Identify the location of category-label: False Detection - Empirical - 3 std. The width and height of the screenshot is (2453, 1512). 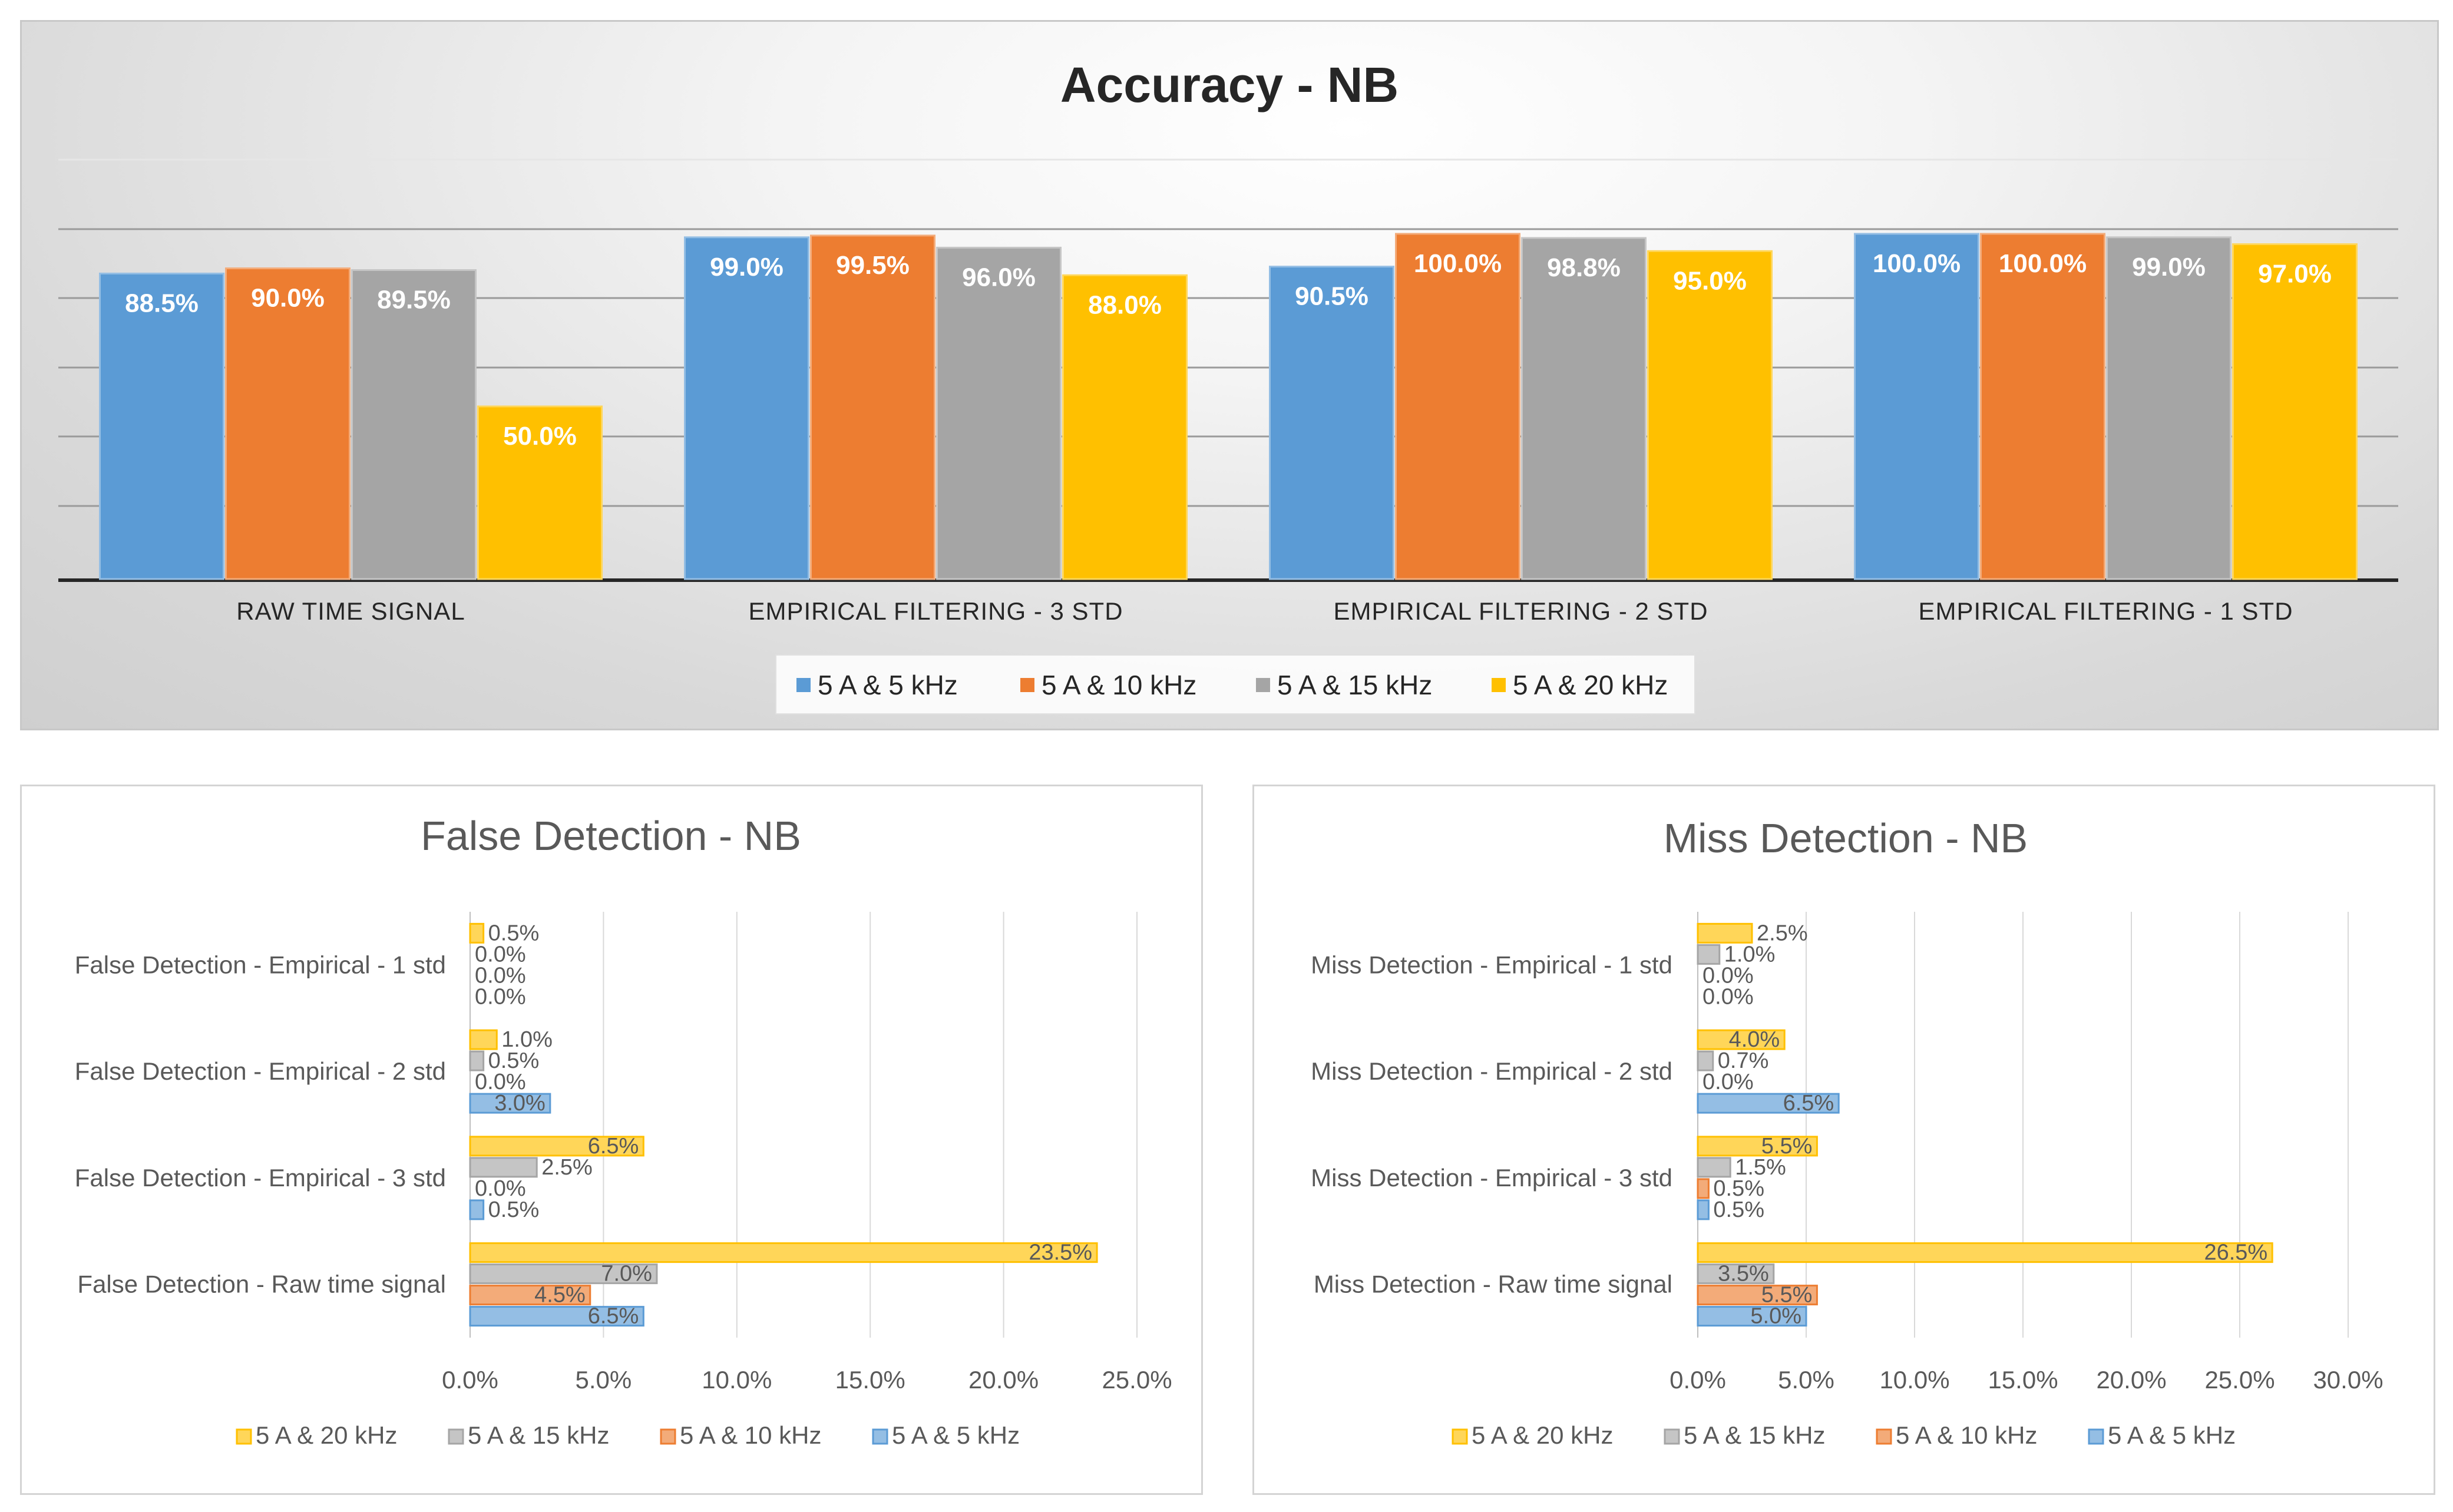
(260, 1178).